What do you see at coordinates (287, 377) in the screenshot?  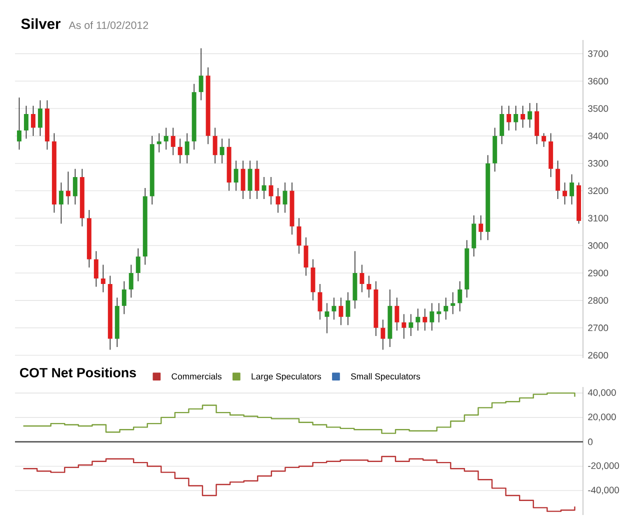 I see `legend-label: Large Speculators` at bounding box center [287, 377].